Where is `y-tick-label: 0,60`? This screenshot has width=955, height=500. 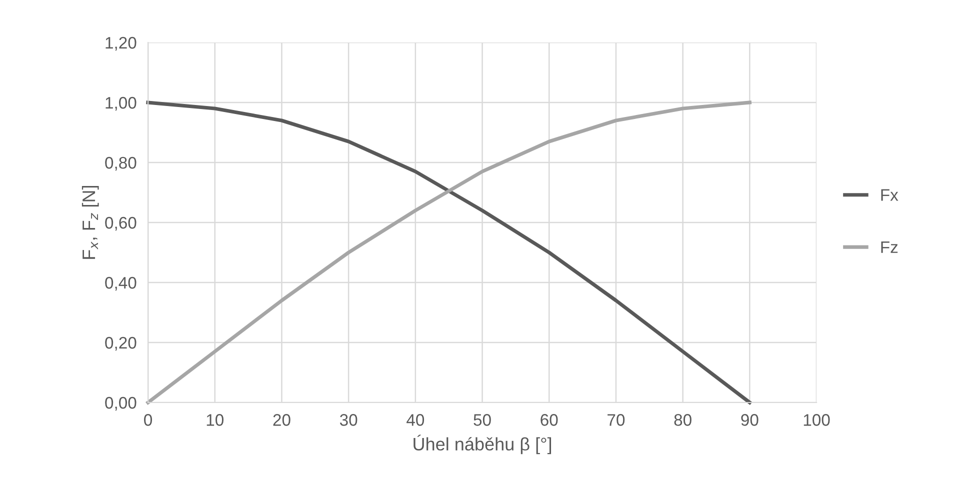
y-tick-label: 0,60 is located at coordinates (120, 223).